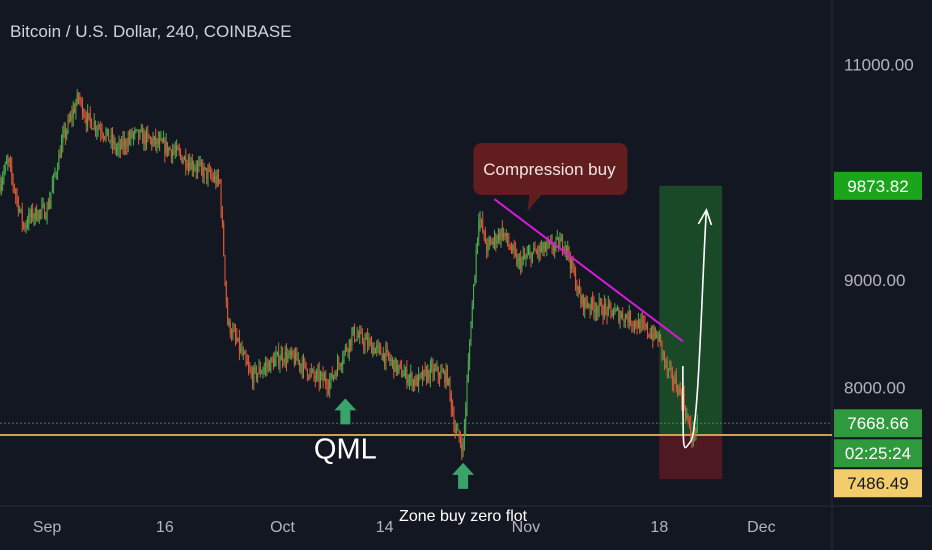 Image resolution: width=932 pixels, height=550 pixels. Describe the element at coordinates (878, 453) in the screenshot. I see `countdown-badge-label: 02:25:24` at that location.